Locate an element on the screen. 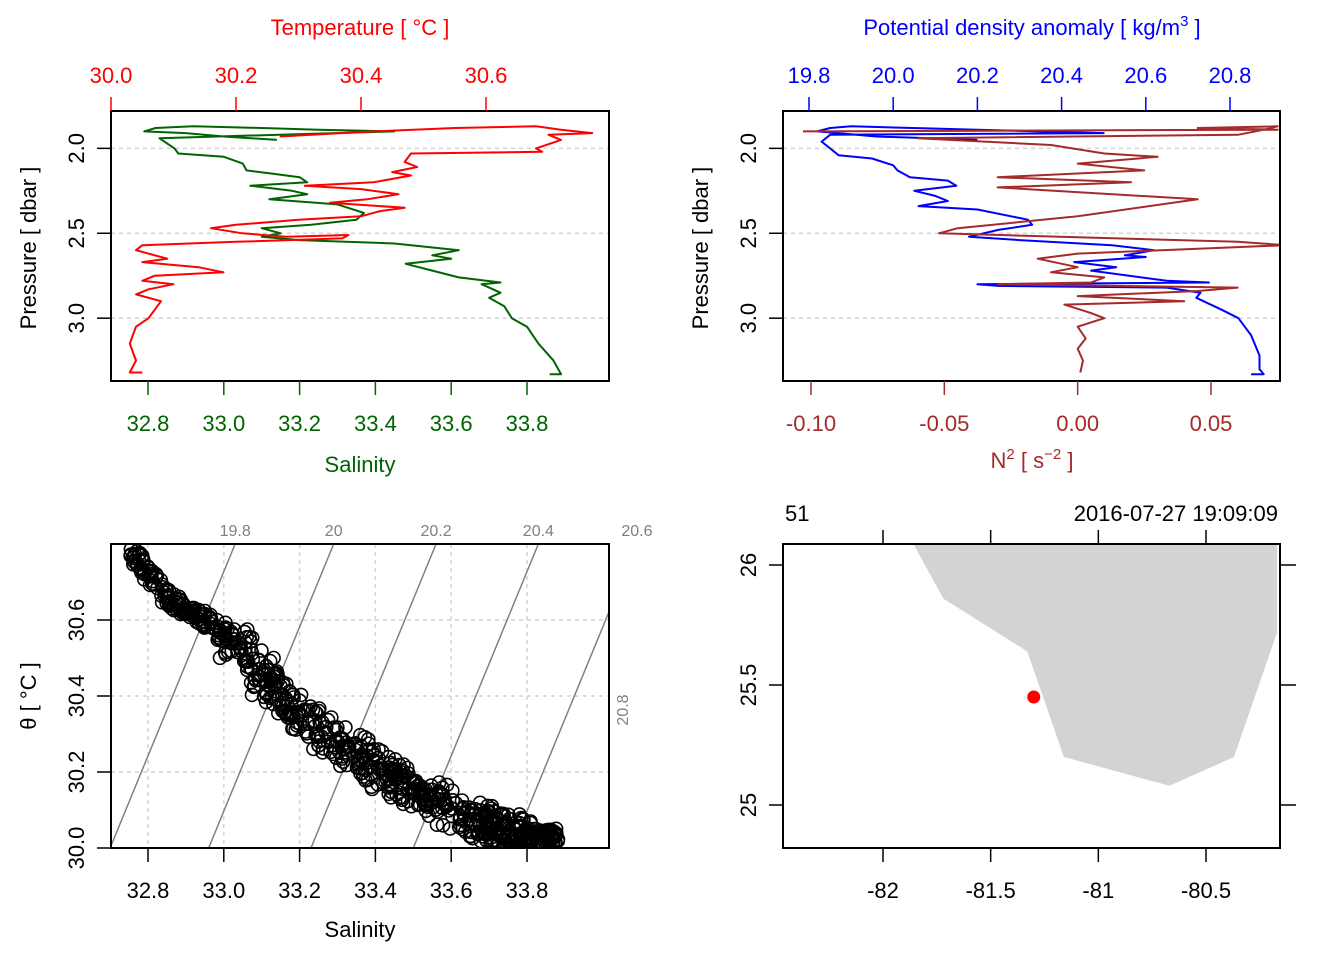  x-tick-label: -0.10 is located at coordinates (811, 423).